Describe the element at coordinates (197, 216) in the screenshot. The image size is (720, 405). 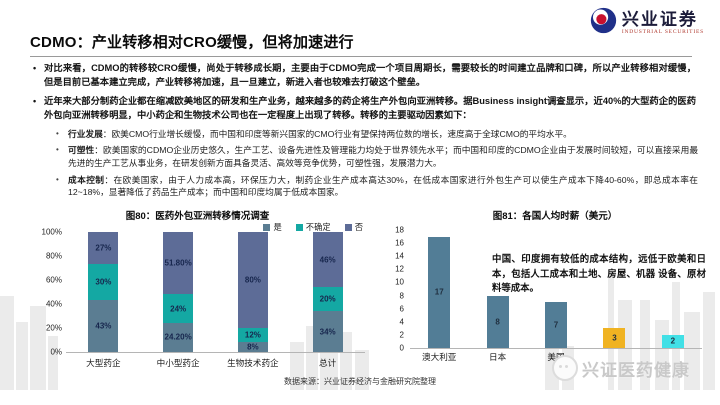
I see `chart-title: 图80：医药外包亚洲转移情况调查` at that location.